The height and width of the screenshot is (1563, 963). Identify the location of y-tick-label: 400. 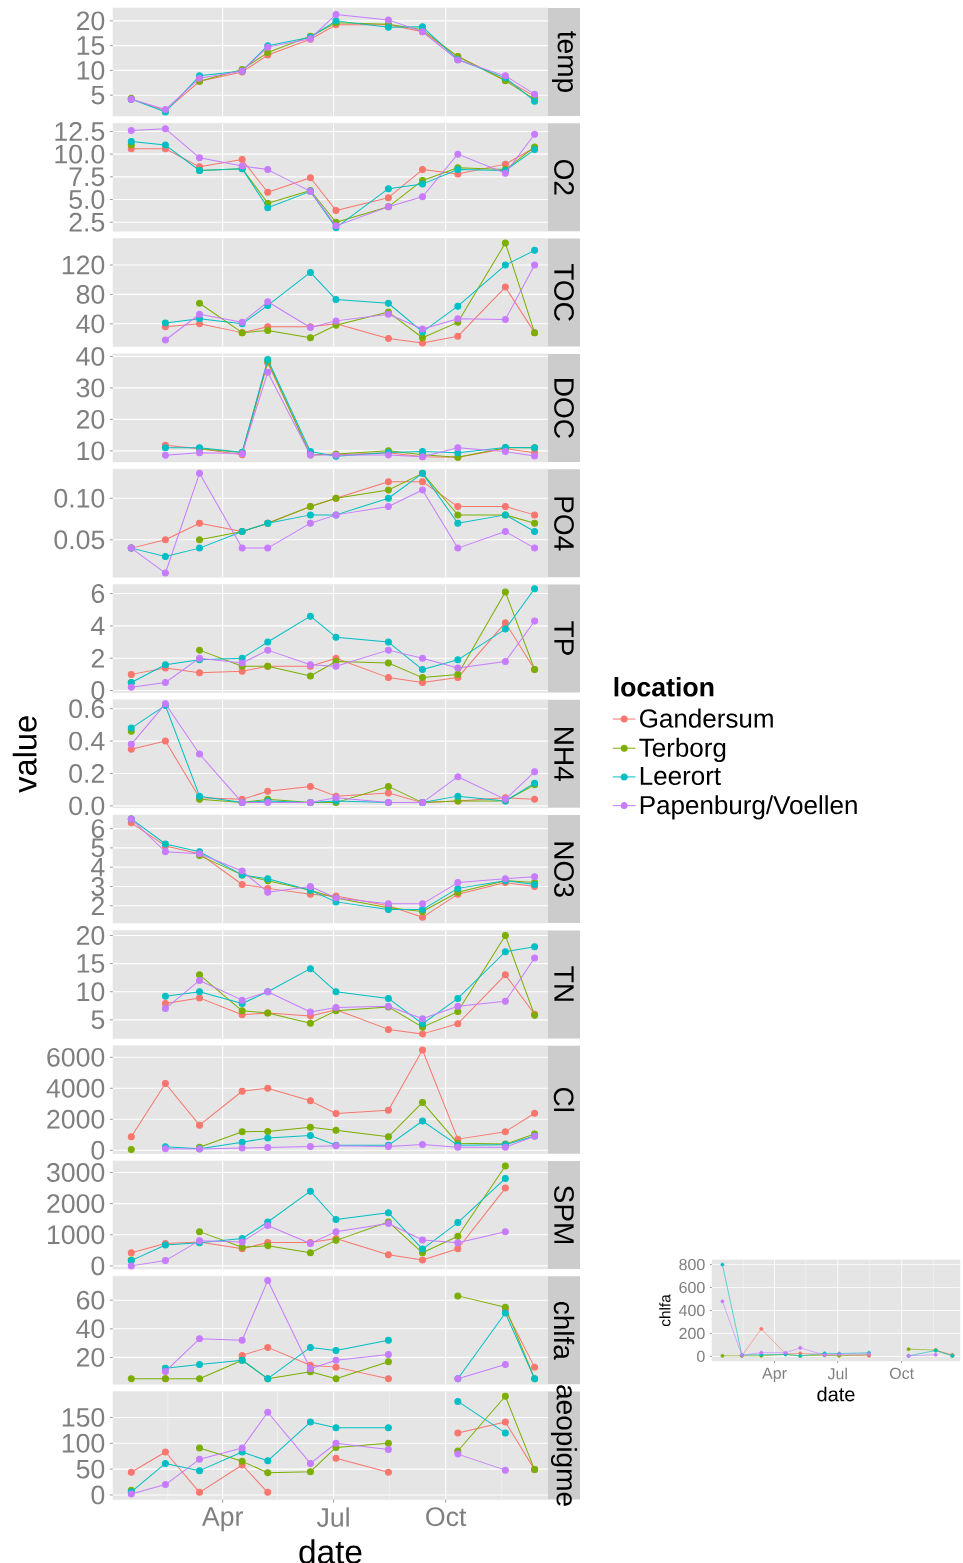
(691, 1310).